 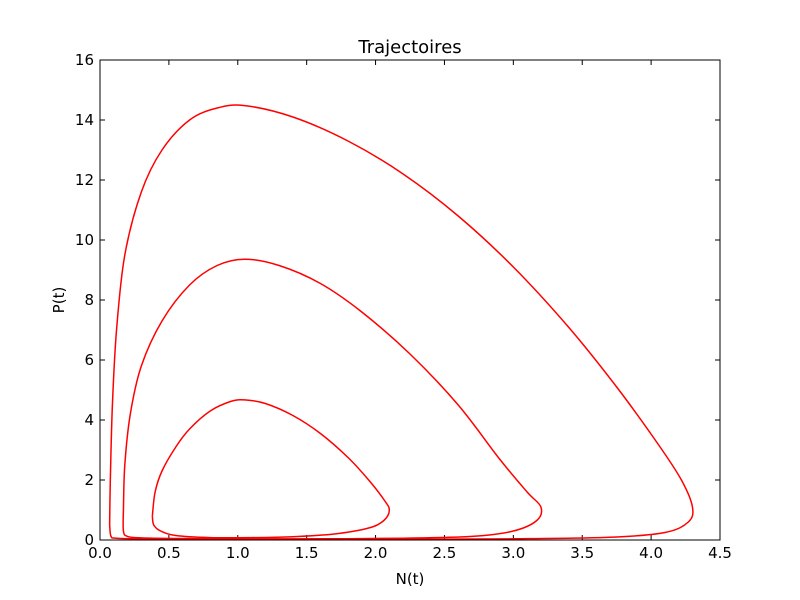 What do you see at coordinates (651, 553) in the screenshot?
I see `x-tick-label: 4.0` at bounding box center [651, 553].